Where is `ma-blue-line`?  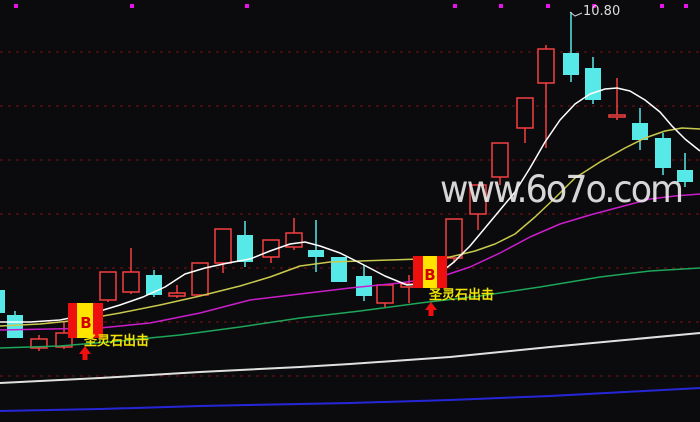
ma-blue-line is located at coordinates (350, 399).